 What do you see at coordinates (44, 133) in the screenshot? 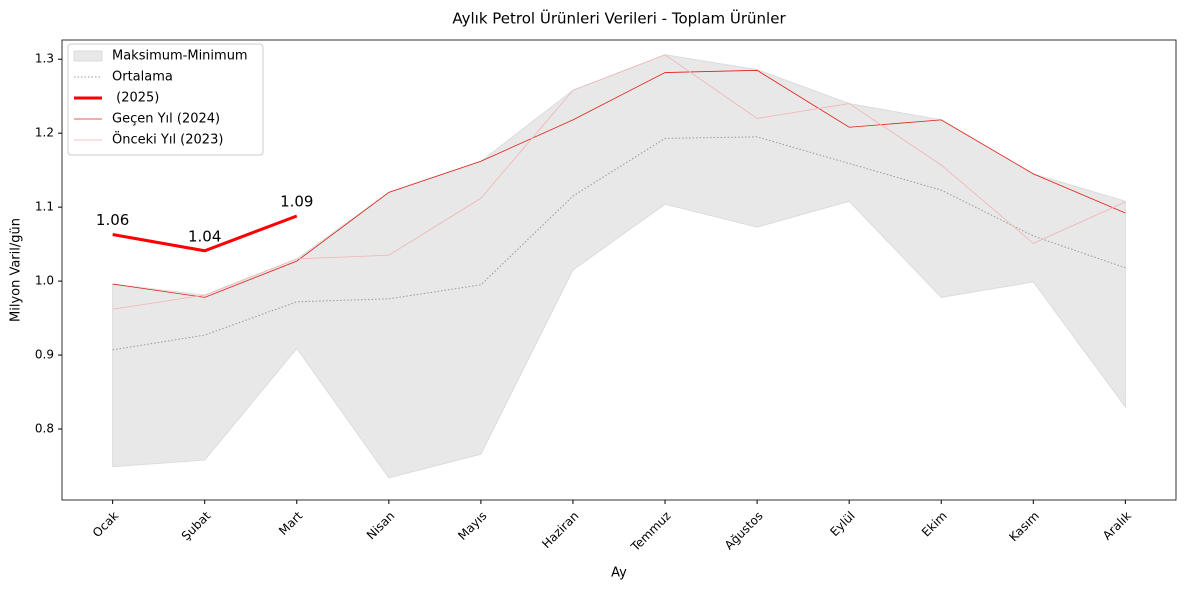
I see `y-tick-label: 1.2` at bounding box center [44, 133].